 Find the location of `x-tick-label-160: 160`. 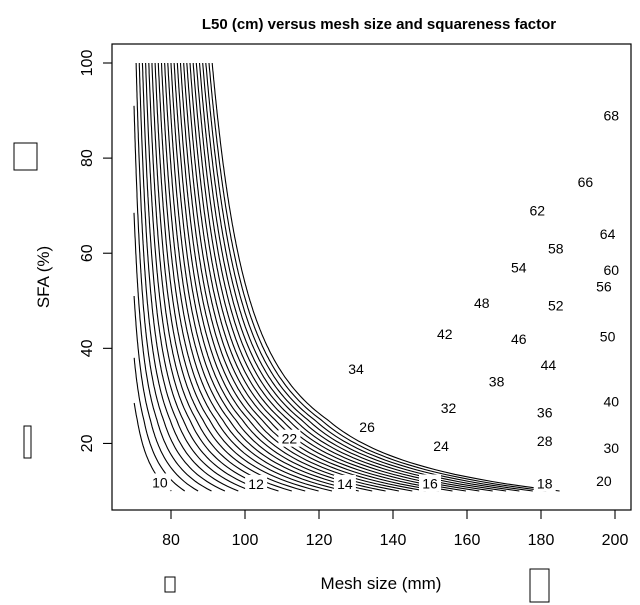

x-tick-label-160: 160 is located at coordinates (467, 540).